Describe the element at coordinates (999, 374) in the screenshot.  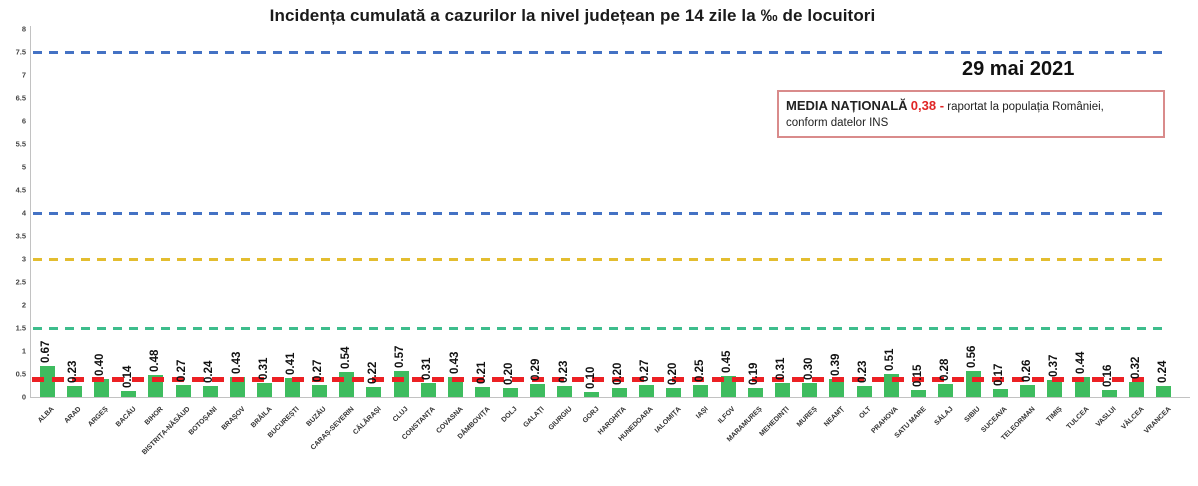
I see `bar-value-label: 0.17` at that location.